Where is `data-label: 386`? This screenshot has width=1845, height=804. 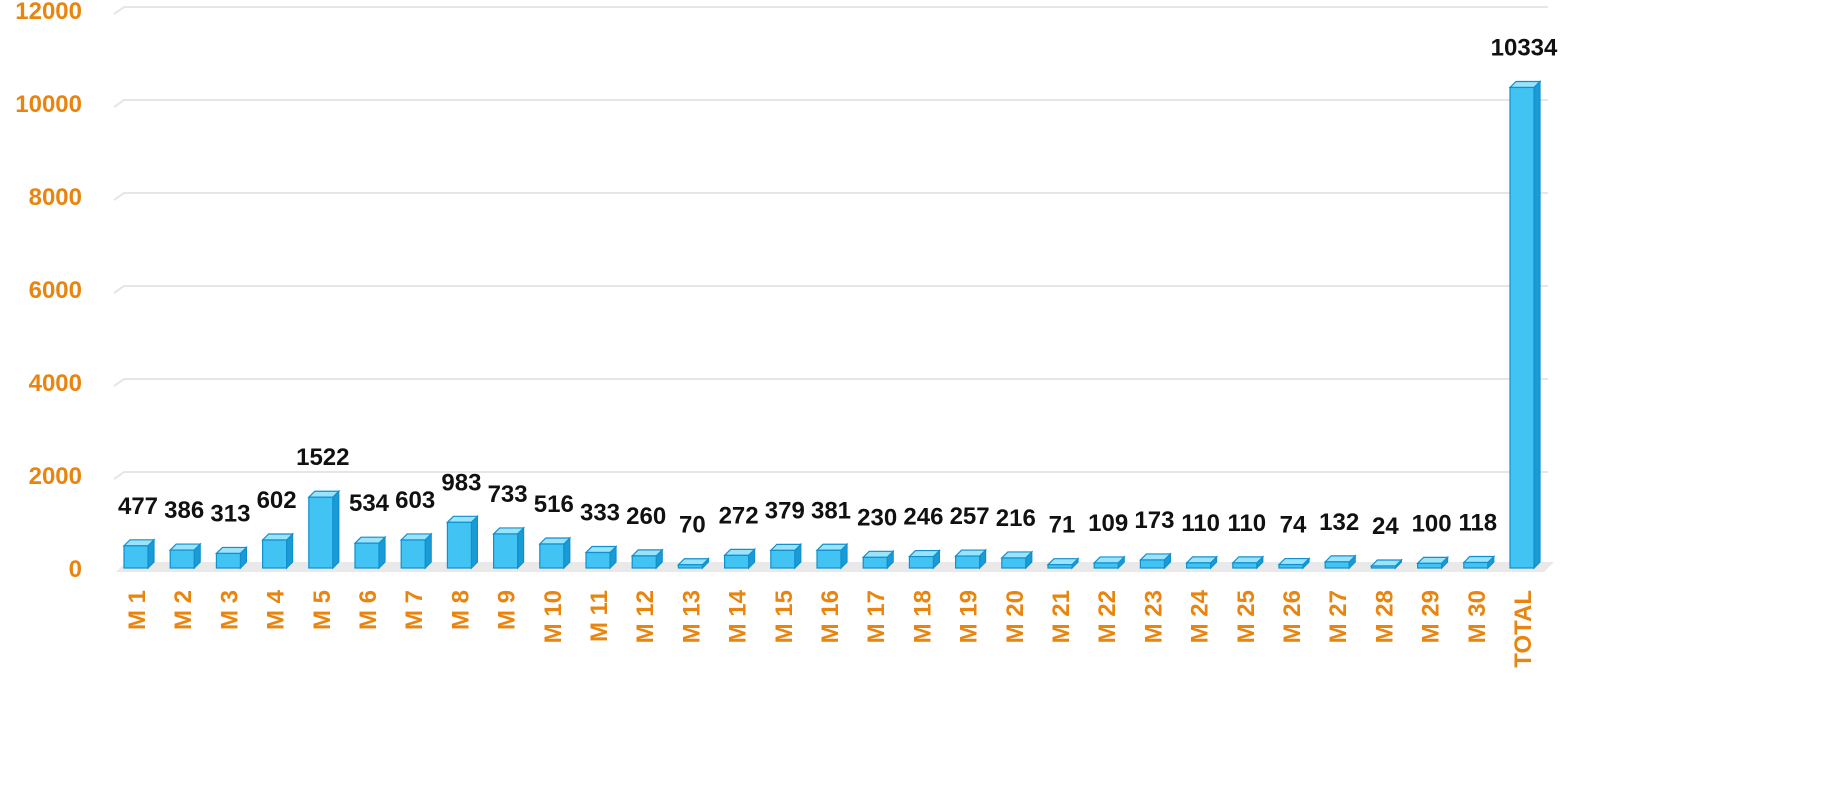
data-label: 386 is located at coordinates (184, 510).